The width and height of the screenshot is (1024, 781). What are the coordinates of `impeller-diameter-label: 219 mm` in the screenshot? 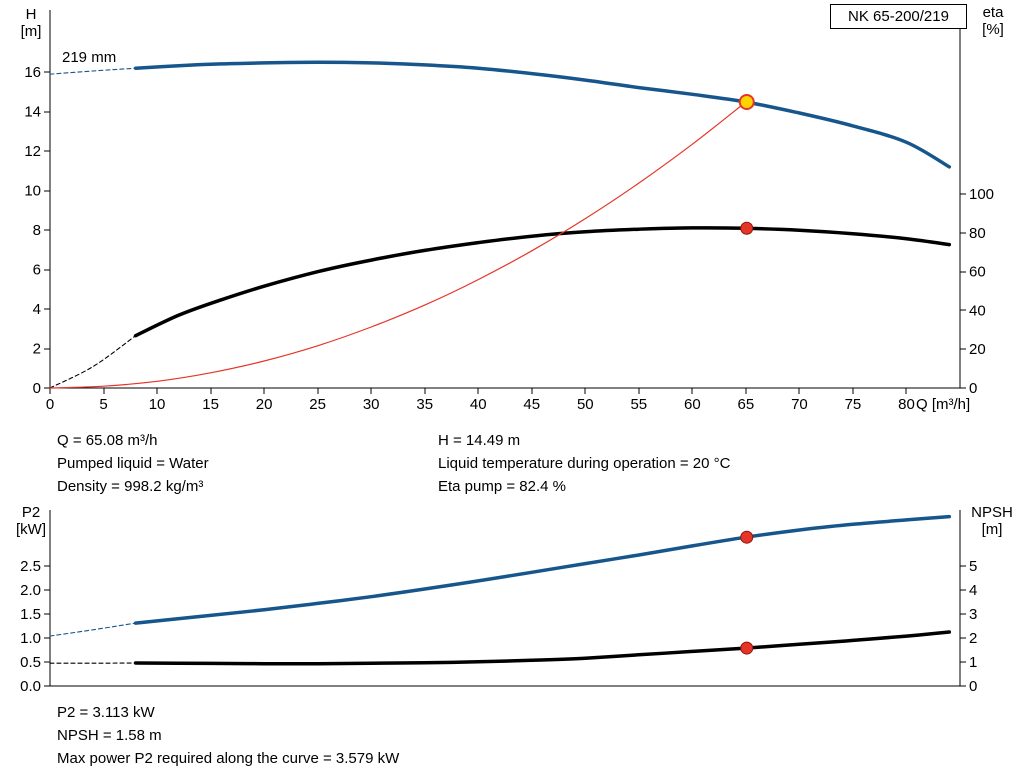 It's located at (89, 57).